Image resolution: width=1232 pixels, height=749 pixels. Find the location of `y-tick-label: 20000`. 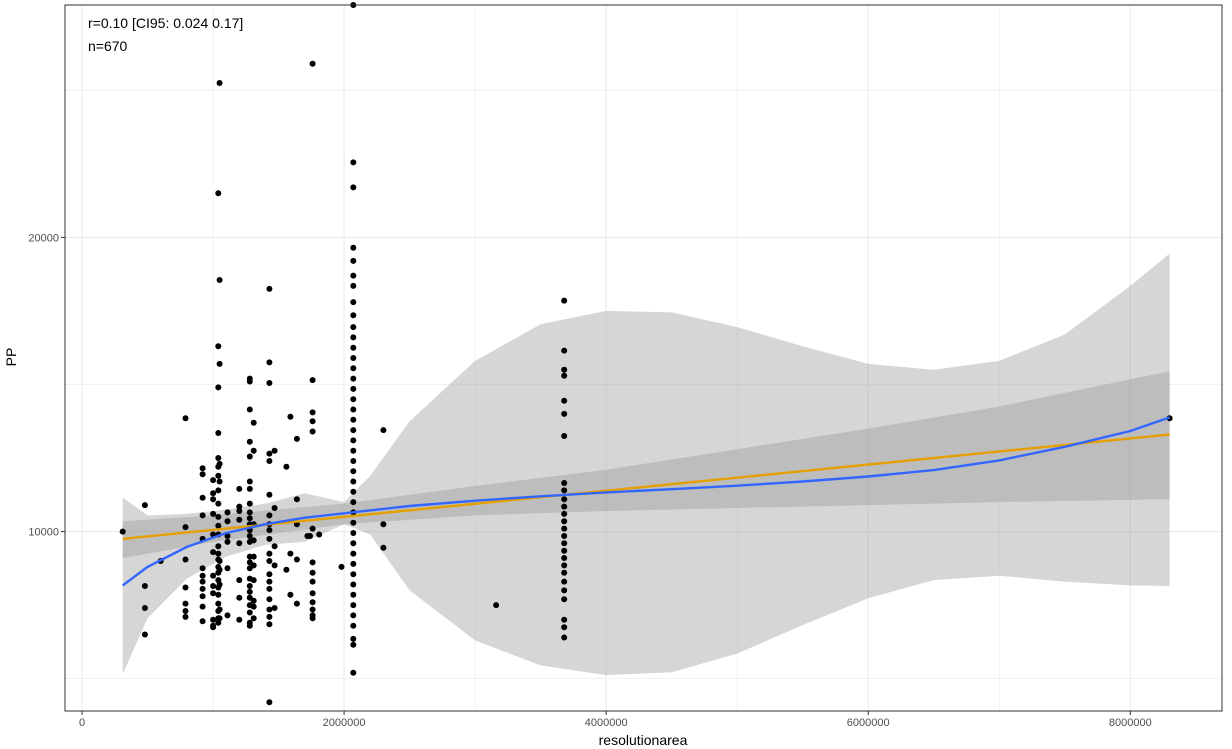

y-tick-label: 20000 is located at coordinates (43, 238).